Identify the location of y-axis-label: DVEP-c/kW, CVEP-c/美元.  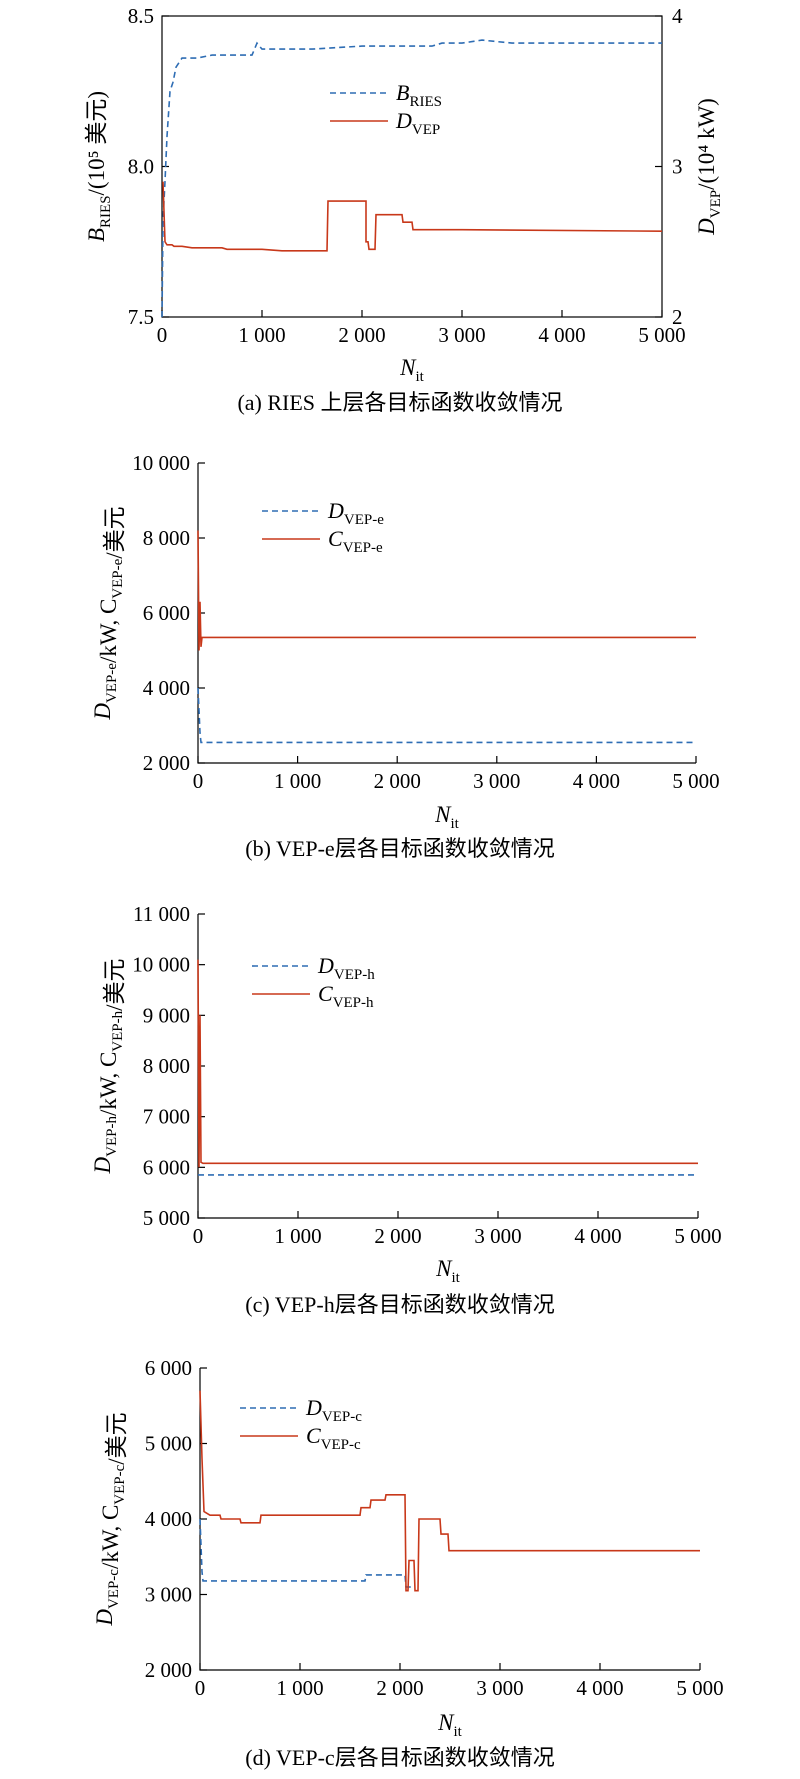
(110, 1519).